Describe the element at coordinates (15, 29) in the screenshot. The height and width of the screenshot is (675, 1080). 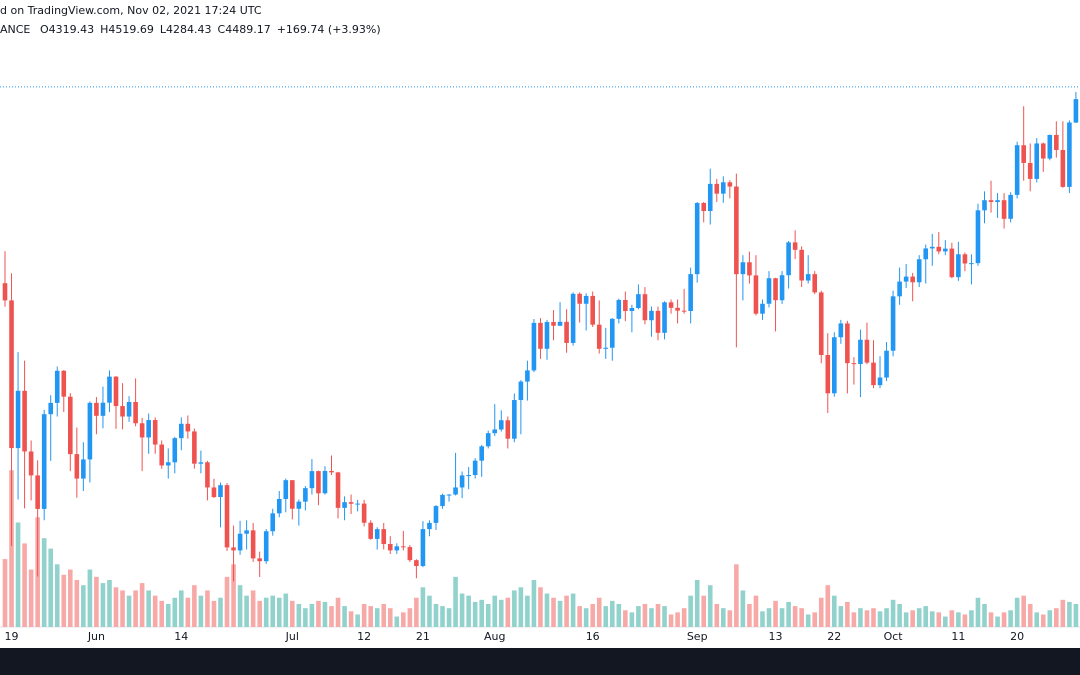
I see `symbol: ANCE` at that location.